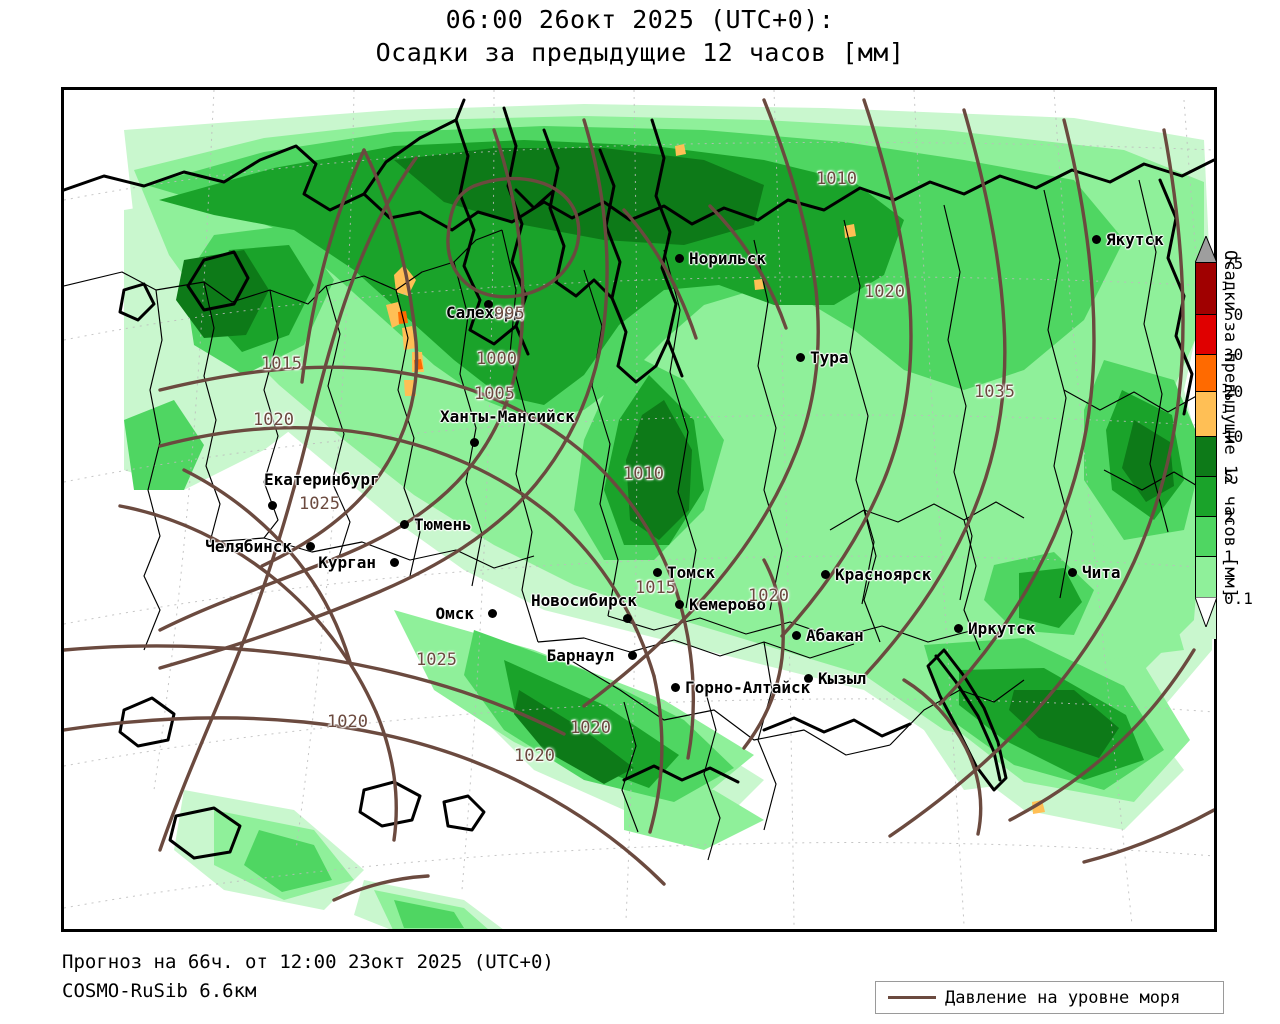 Image resolution: width=1280 pixels, height=1024 pixels. Describe the element at coordinates (1229, 516) in the screenshot. I see `colorbar-tick-2: 2` at that location.